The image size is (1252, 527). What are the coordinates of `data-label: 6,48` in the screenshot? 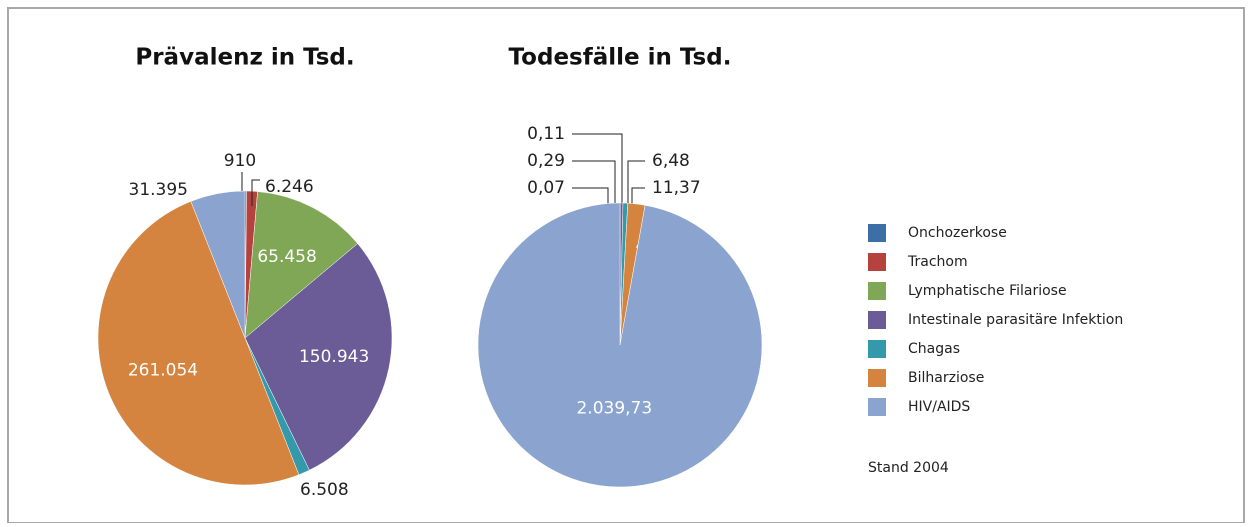 It's located at (671, 161).